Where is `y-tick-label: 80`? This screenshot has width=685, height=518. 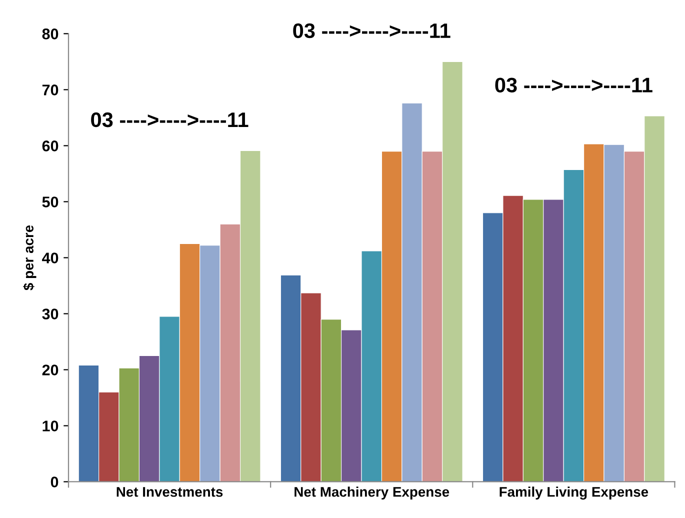
y-tick-label: 80 is located at coordinates (50, 34).